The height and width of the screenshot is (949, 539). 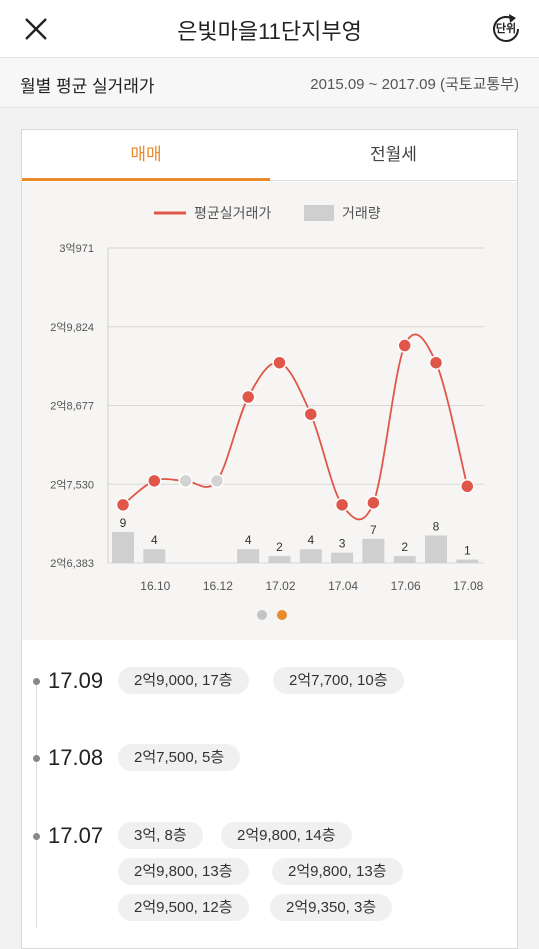 What do you see at coordinates (467, 551) in the screenshot?
I see `volume-label: 1` at bounding box center [467, 551].